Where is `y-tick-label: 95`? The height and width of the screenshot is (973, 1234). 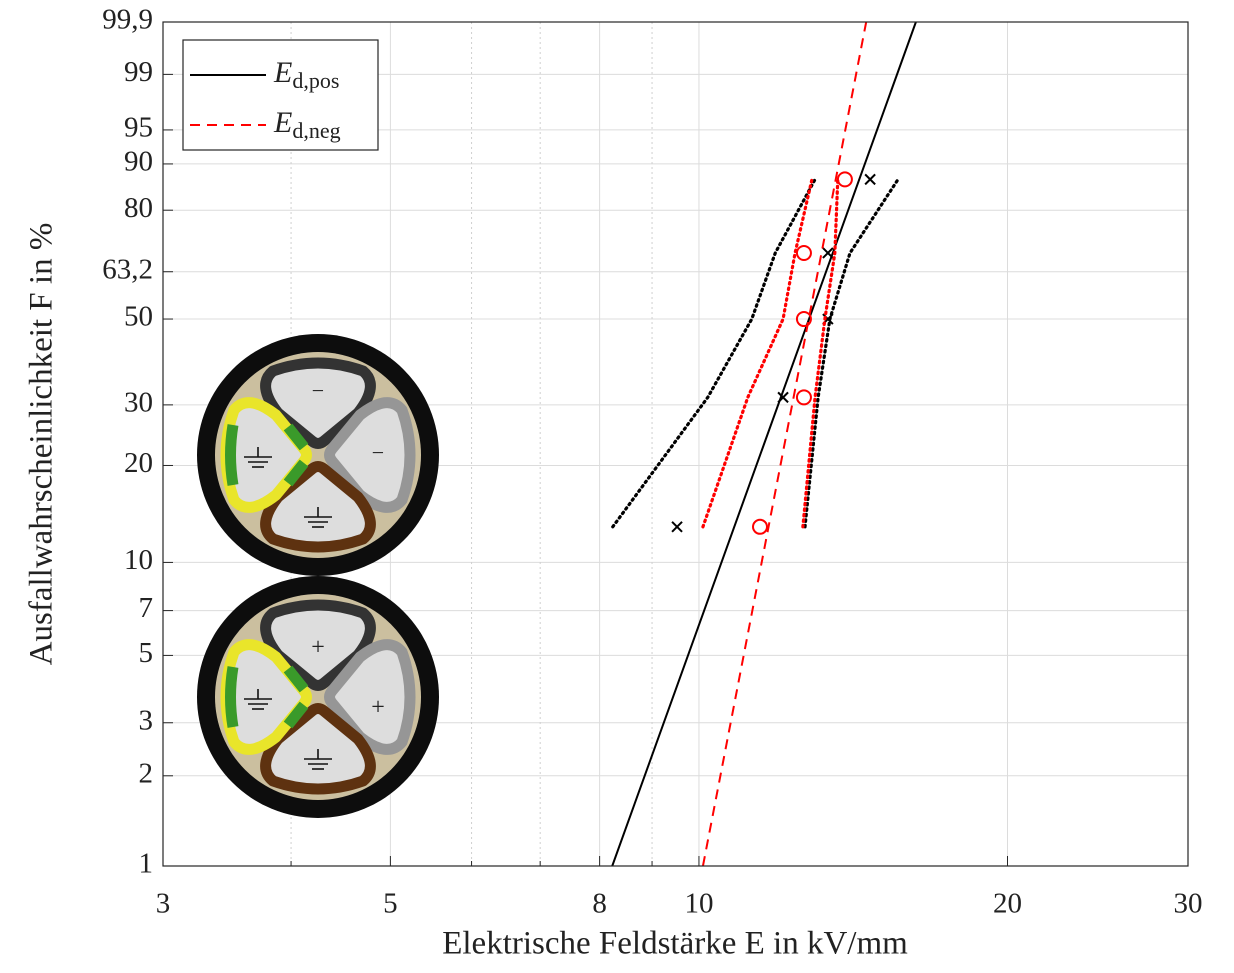 y-tick-label: 95 is located at coordinates (138, 128).